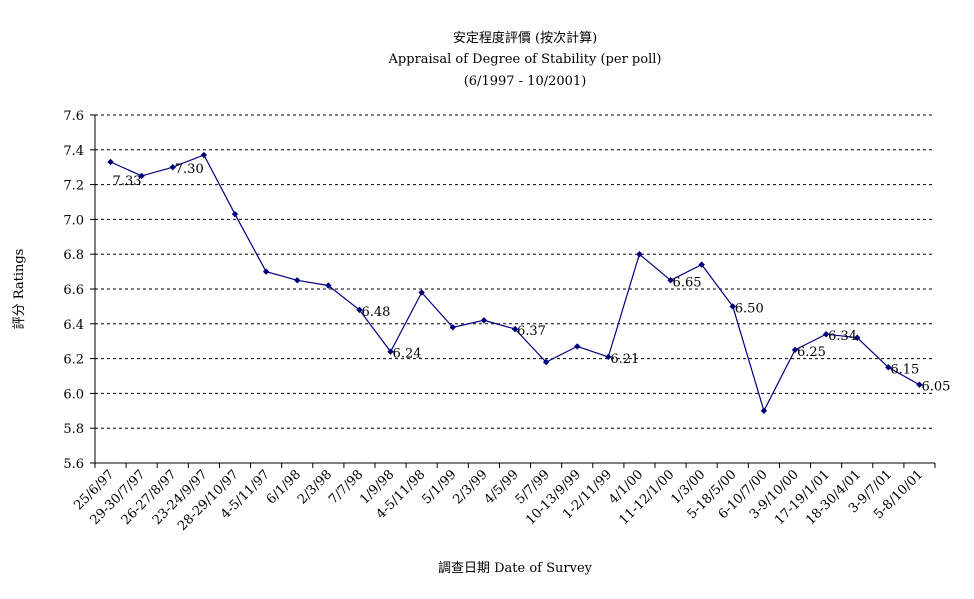 This screenshot has height=599, width=974. I want to click on data-label: 6.48, so click(375, 312).